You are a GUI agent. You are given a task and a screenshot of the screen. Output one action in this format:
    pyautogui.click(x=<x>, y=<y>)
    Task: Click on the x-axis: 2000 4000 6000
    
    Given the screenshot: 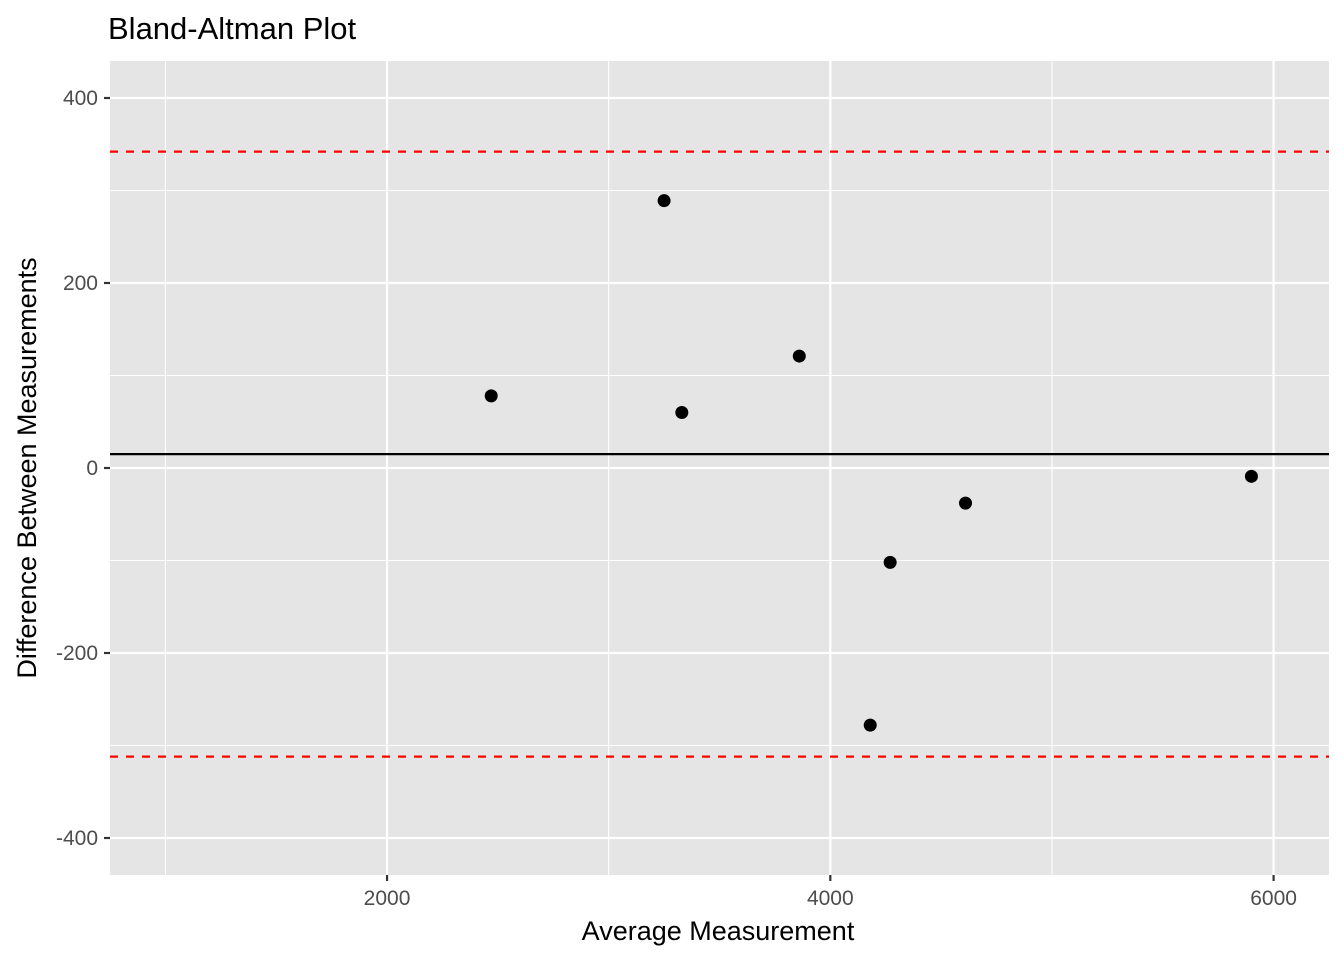 What is the action you would take?
    pyautogui.click(x=830, y=892)
    